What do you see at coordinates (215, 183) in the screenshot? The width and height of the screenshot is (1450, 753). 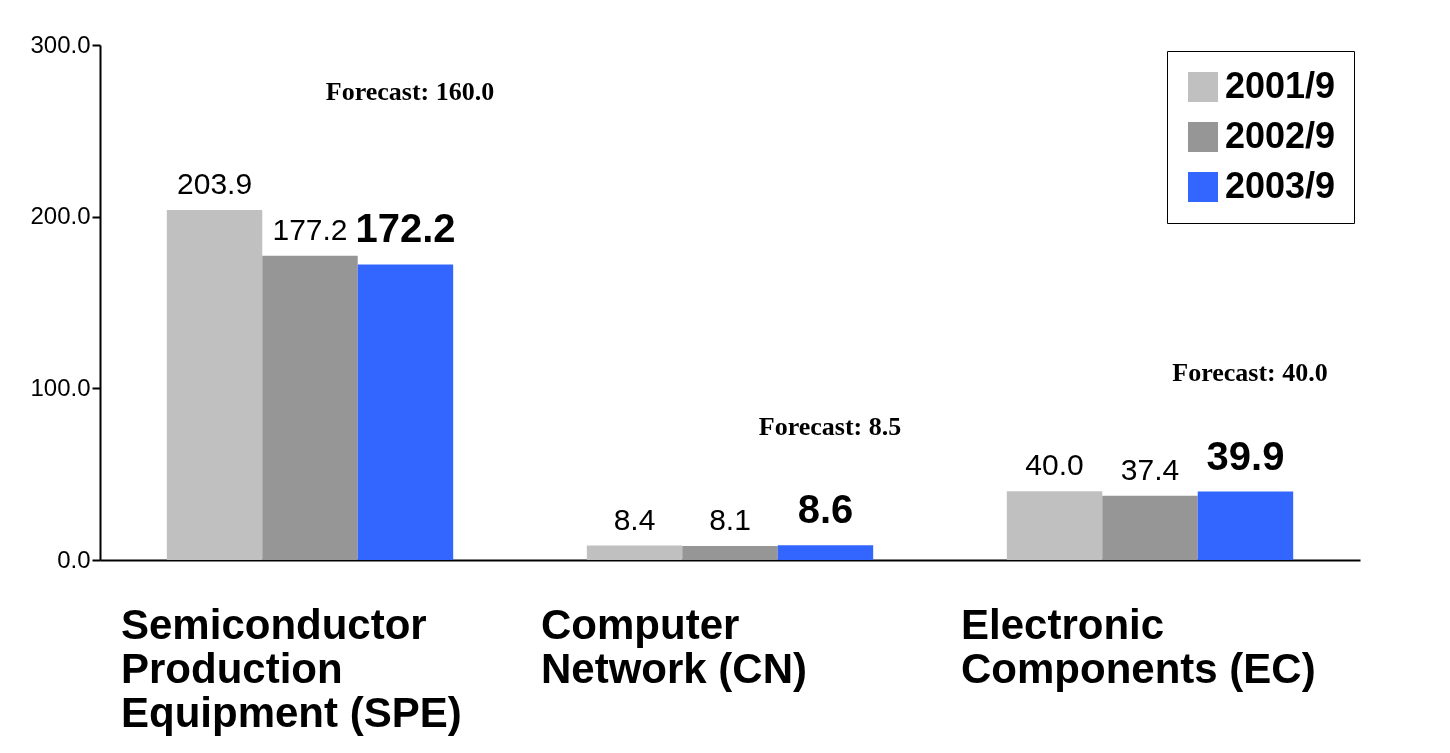 I see `data-label: 203.9` at bounding box center [215, 183].